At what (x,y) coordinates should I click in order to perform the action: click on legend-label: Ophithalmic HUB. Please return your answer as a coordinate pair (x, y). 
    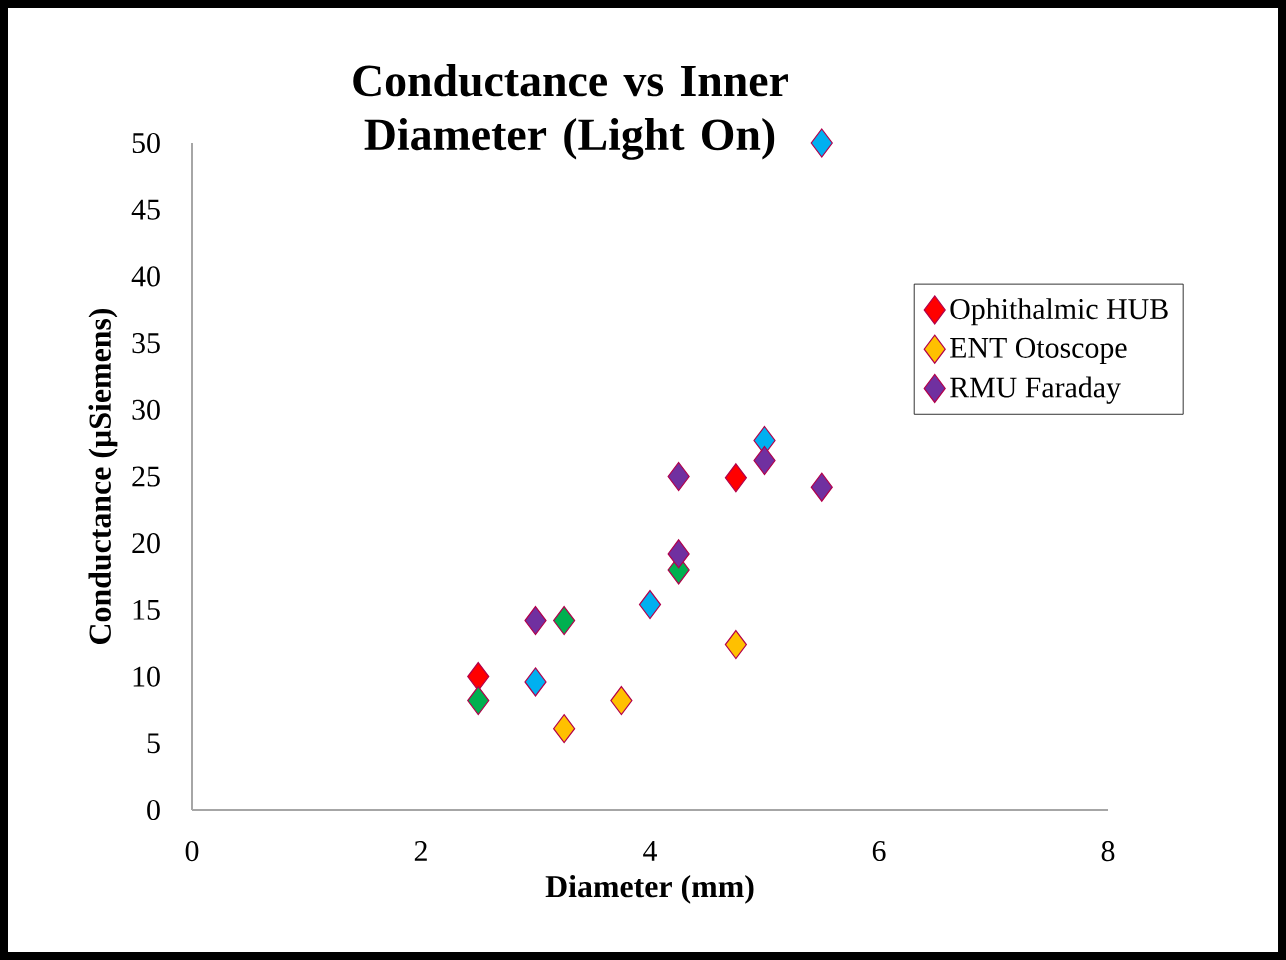
    Looking at the image, I should click on (1059, 312).